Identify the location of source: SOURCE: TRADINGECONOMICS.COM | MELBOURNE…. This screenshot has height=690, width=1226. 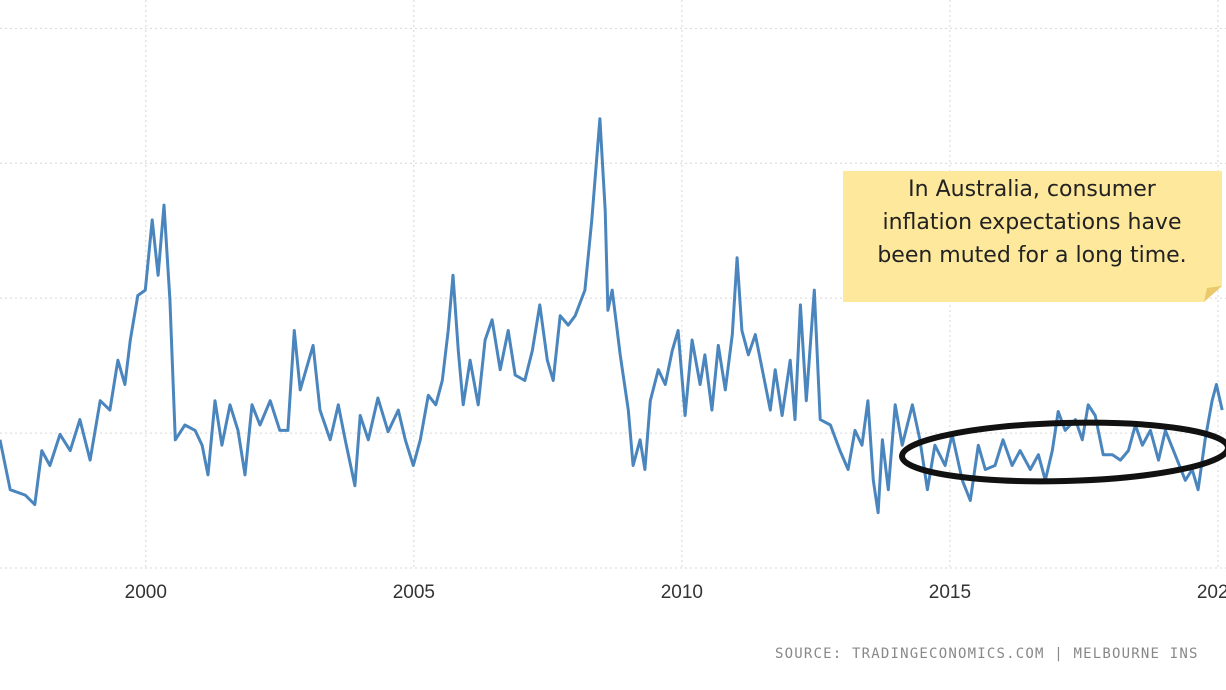
(987, 654).